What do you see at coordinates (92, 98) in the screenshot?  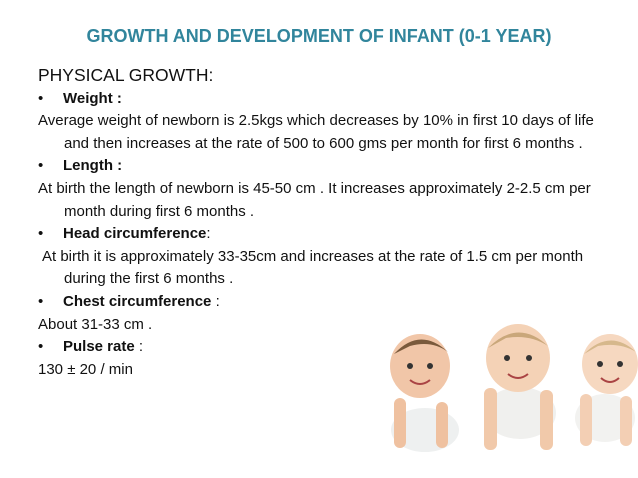 I see `item-label: Weight :` at bounding box center [92, 98].